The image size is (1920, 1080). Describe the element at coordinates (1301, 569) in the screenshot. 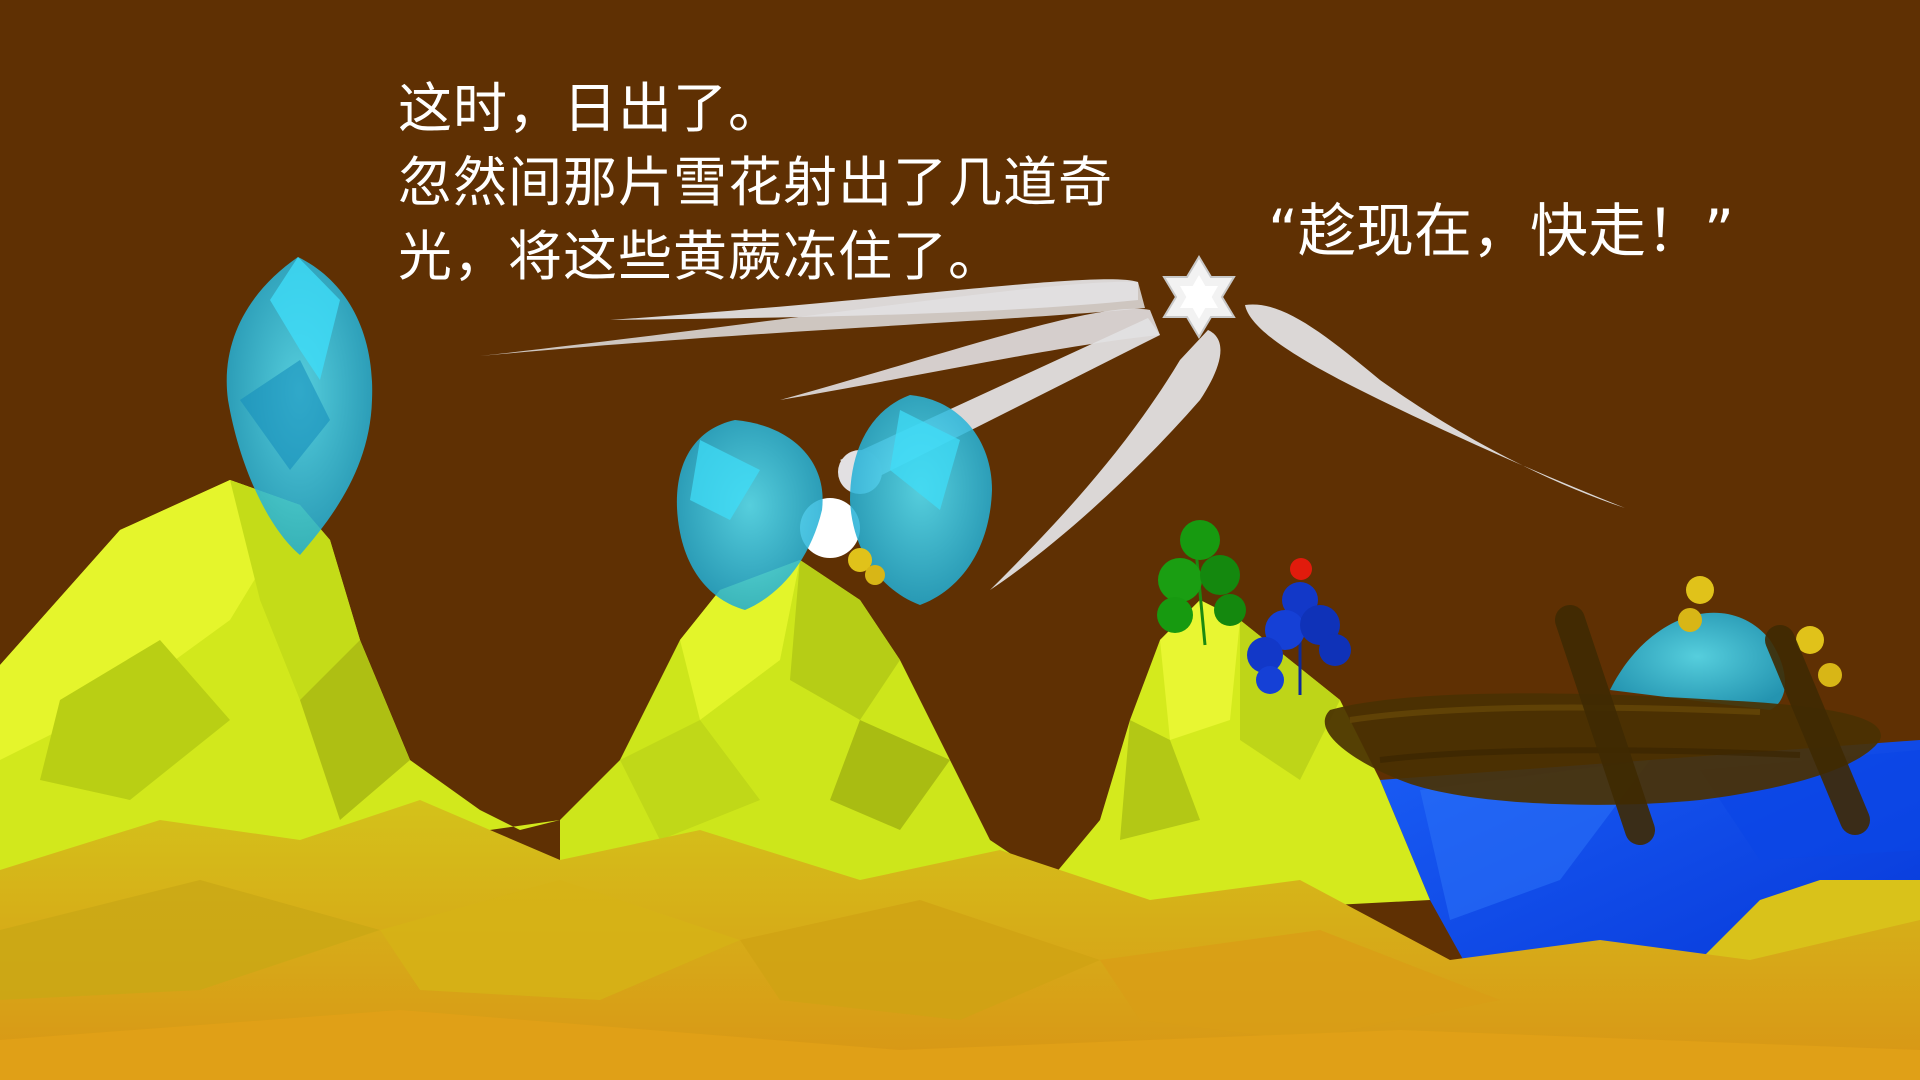

I see `red-berry-icon` at that location.